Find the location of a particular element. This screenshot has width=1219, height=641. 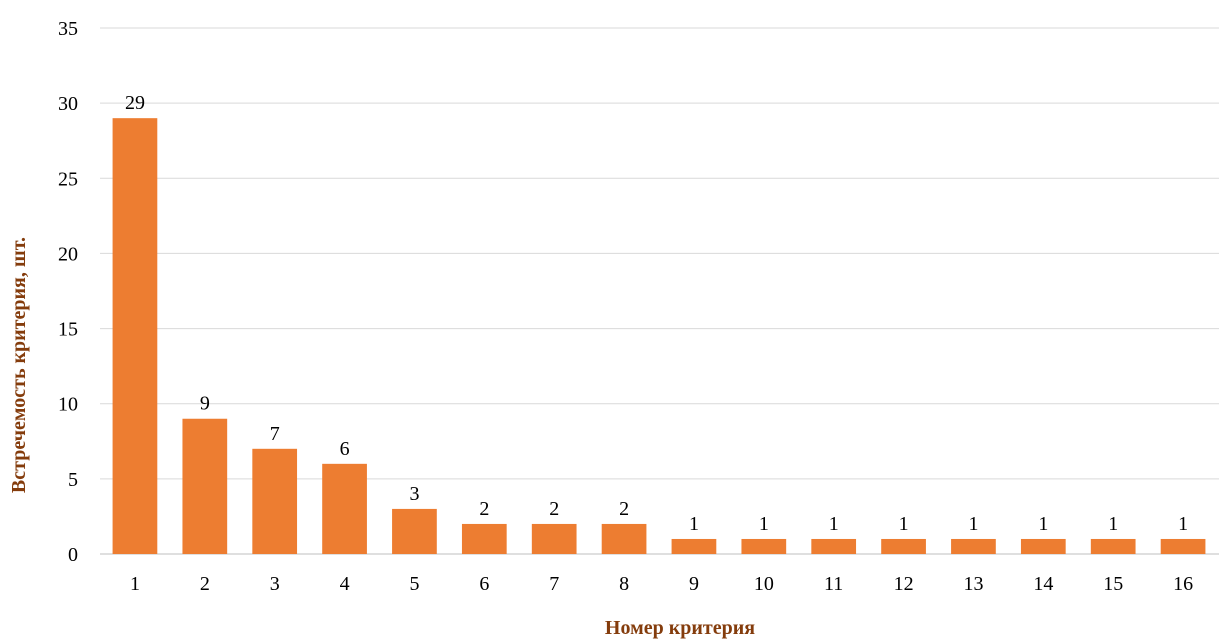

y-axis-ticks: 0 5 10 15 20 25 30 35 is located at coordinates (68, 292).